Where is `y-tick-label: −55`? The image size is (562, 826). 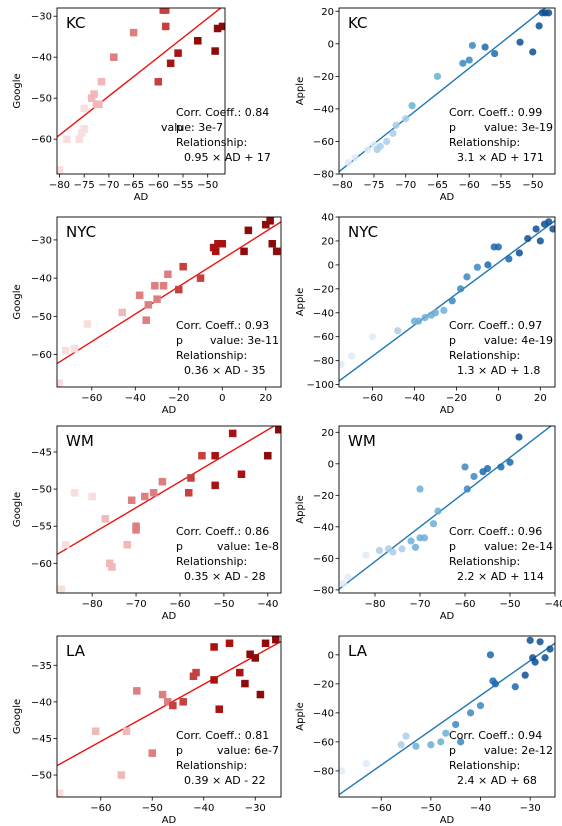 y-tick-label: −55 is located at coordinates (41, 527).